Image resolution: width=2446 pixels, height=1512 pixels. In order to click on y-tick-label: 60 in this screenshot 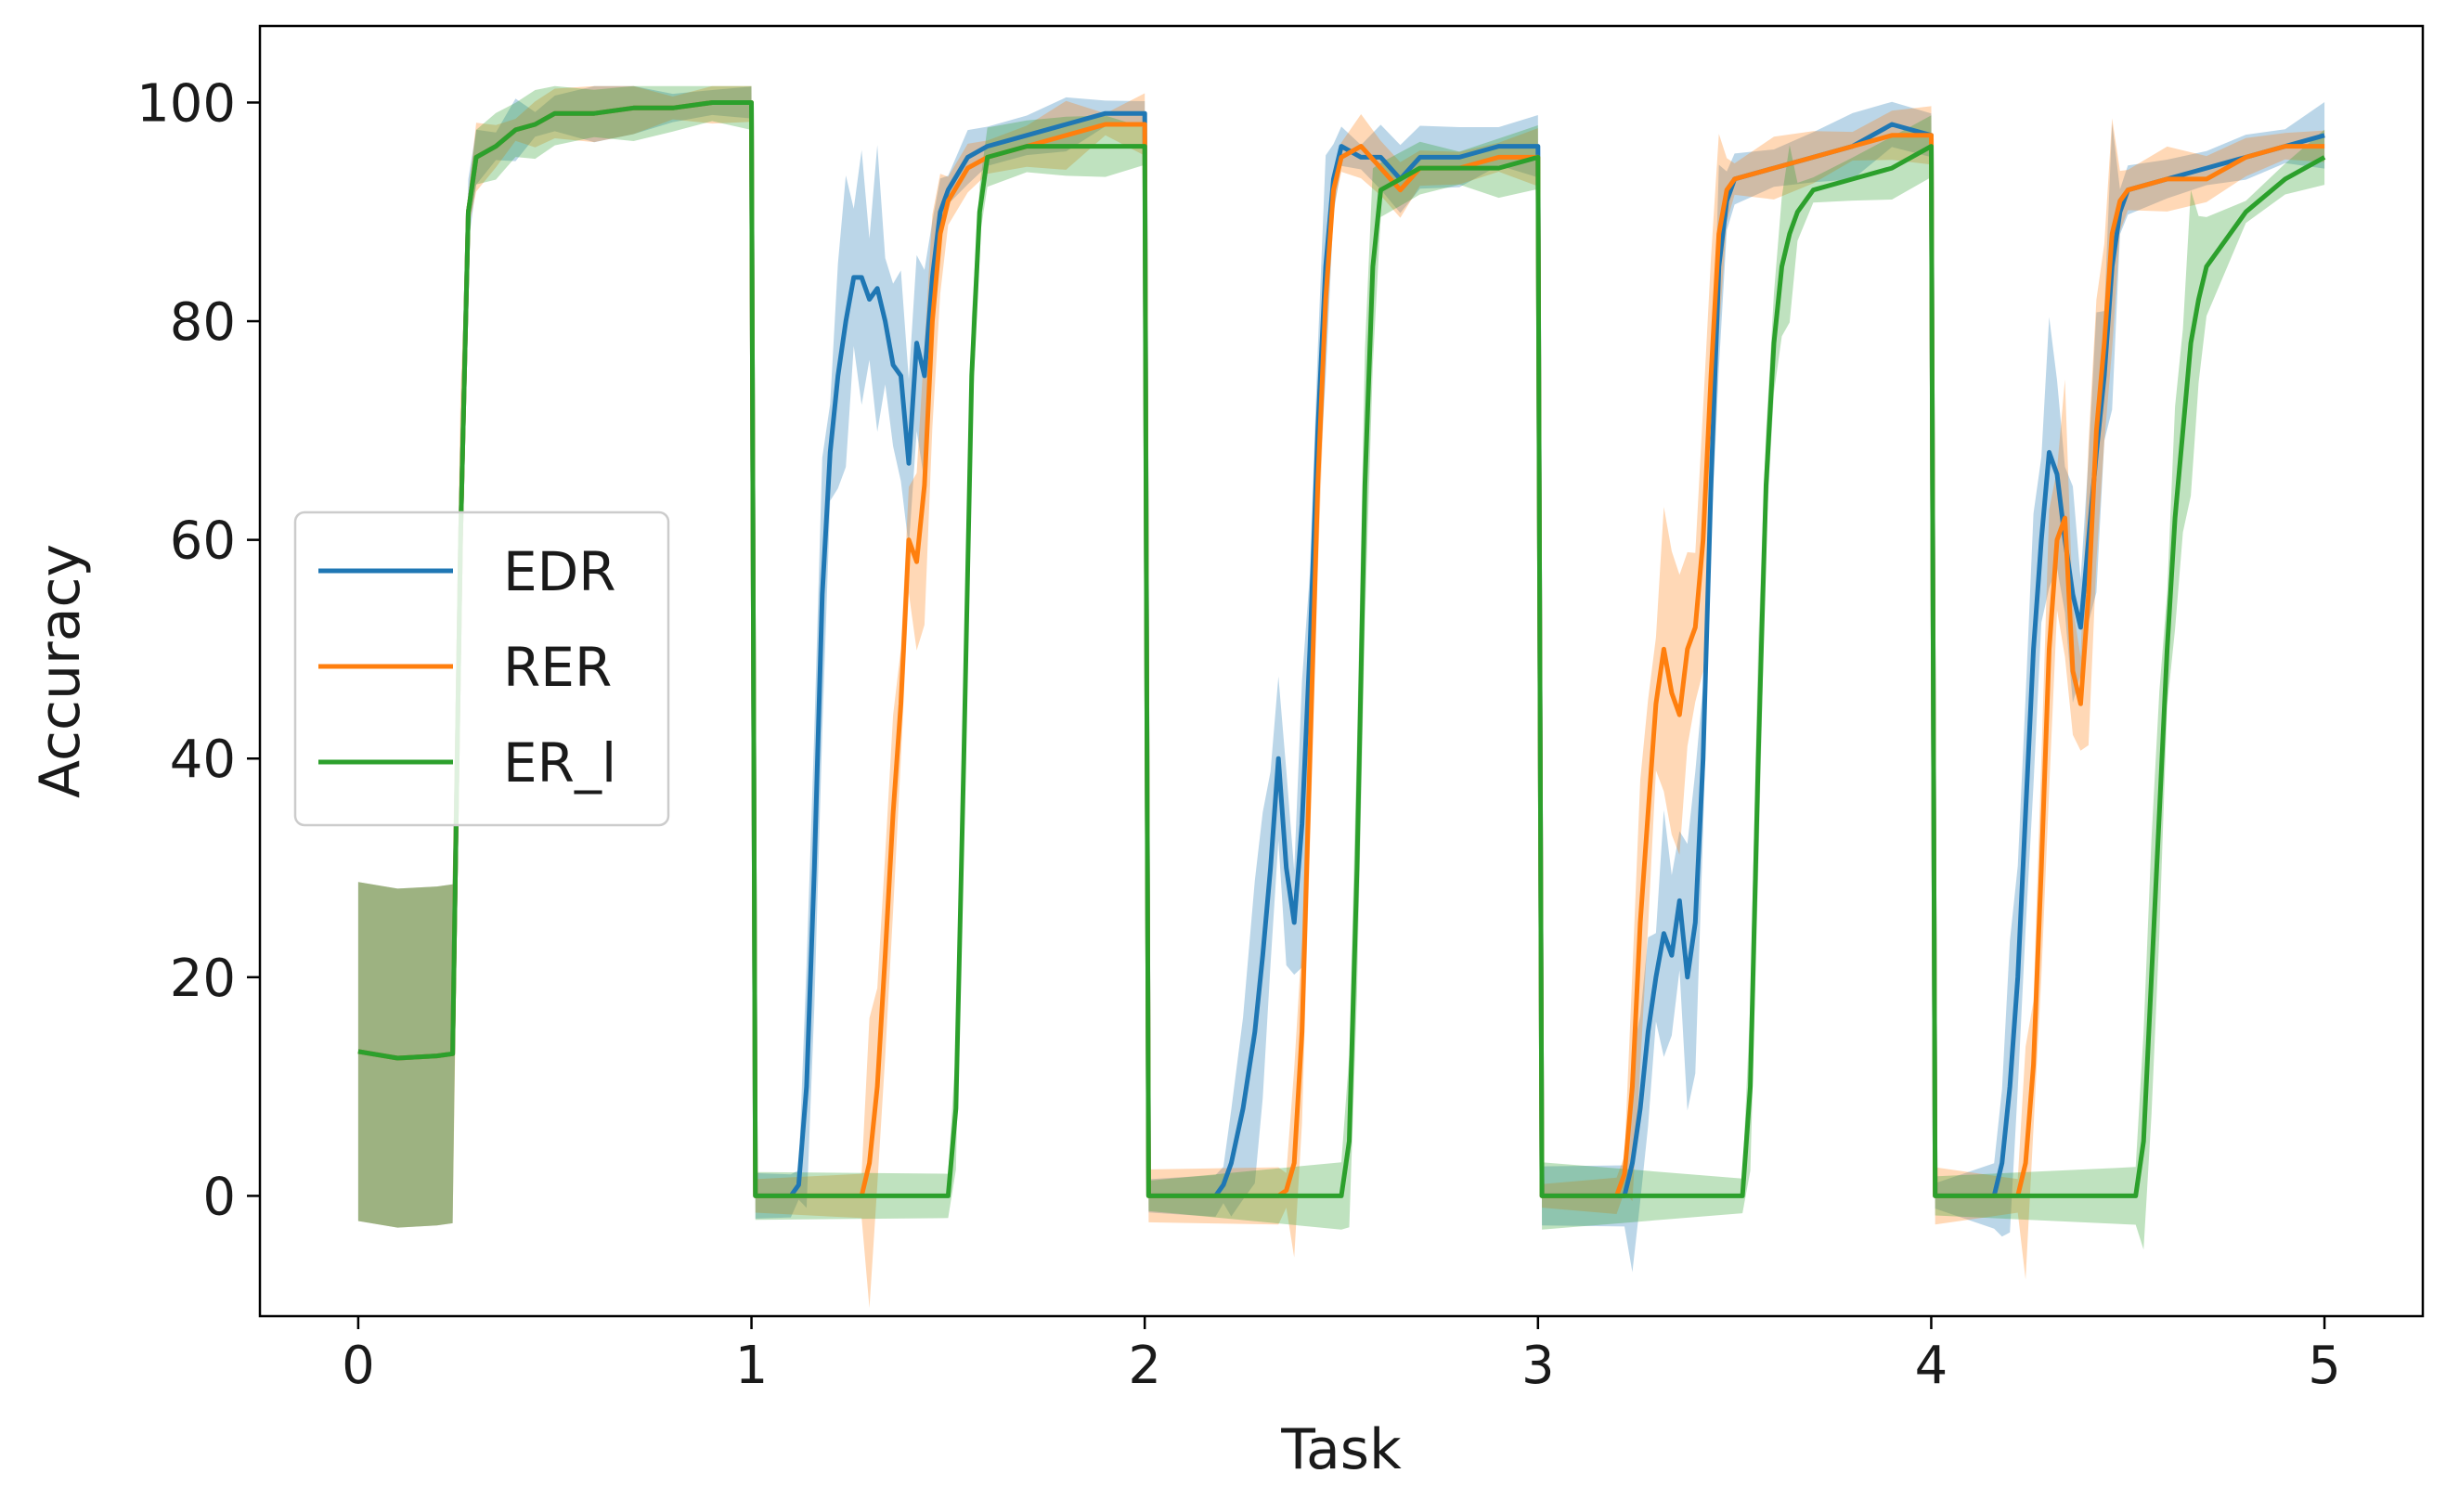, I will do `click(203, 541)`.